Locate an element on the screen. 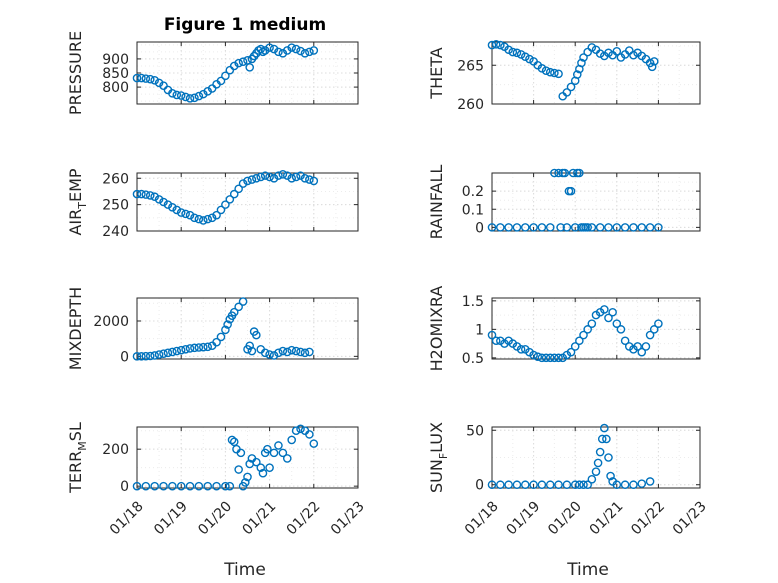 The width and height of the screenshot is (778, 583). x-tick-label: 01/22 is located at coordinates (648, 518).